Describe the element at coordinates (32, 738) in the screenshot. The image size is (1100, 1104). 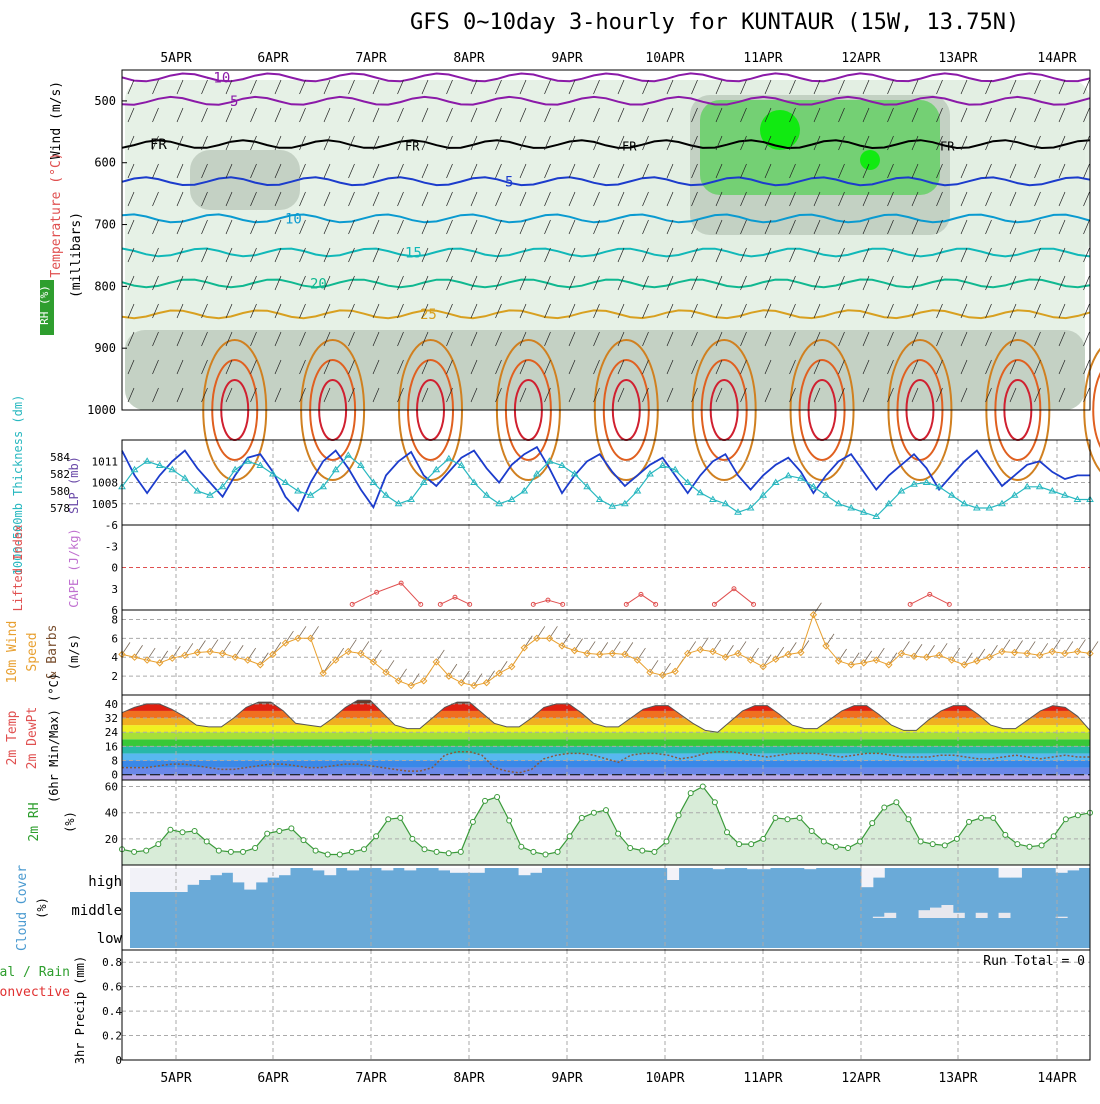
I see `temp-label-b: 2m DewPt` at that location.